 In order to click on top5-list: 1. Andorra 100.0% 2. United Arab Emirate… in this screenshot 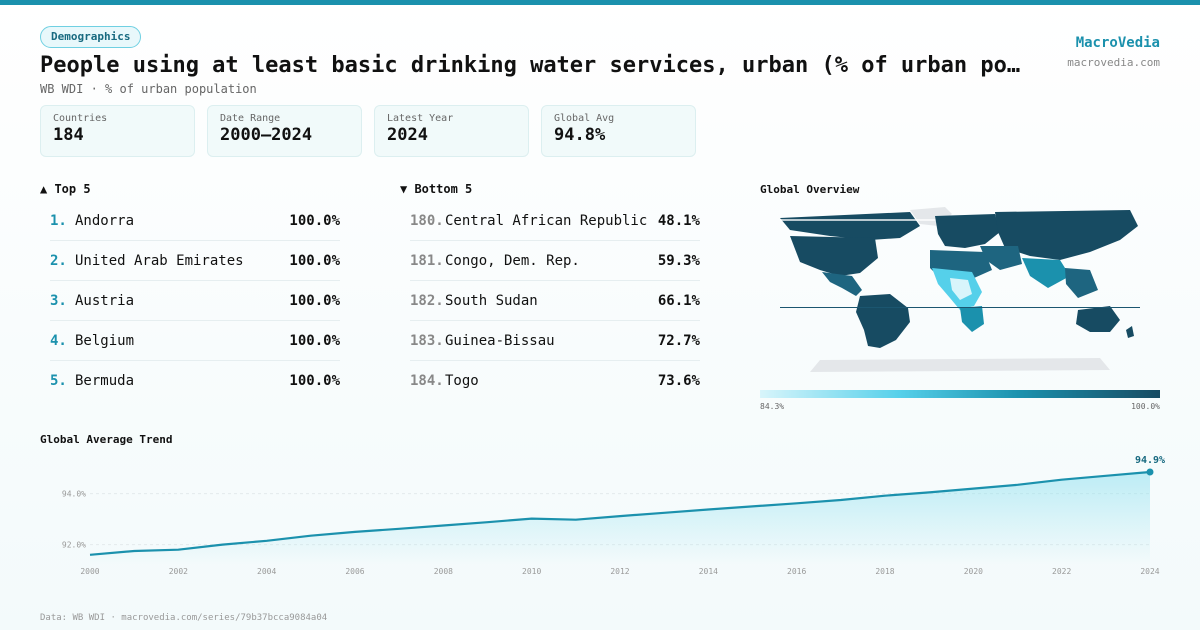, I will do `click(195, 301)`.